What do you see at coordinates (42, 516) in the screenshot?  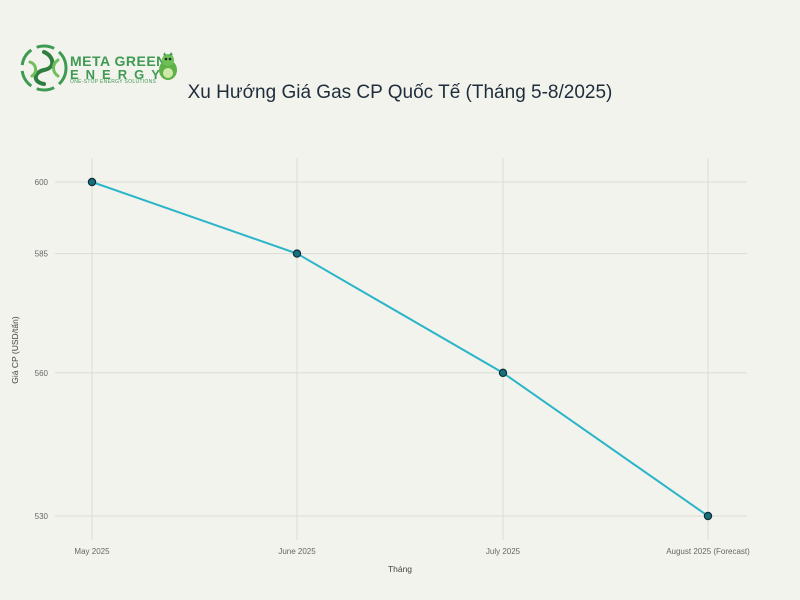 I see `y-tick-label: 530` at bounding box center [42, 516].